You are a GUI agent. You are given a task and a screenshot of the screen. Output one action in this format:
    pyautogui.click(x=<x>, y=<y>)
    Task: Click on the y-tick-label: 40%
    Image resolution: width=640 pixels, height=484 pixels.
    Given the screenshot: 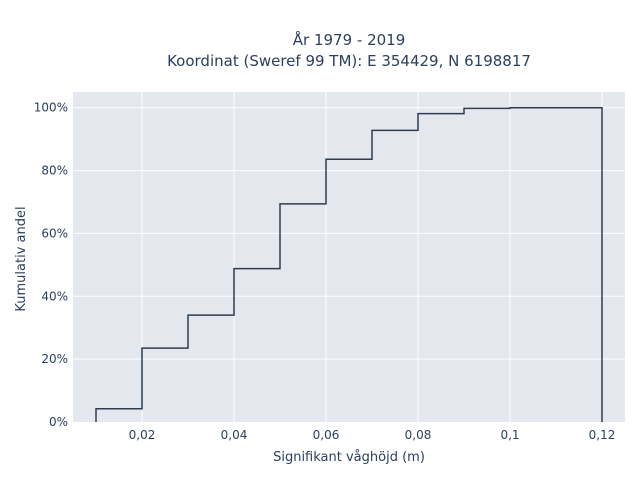 What is the action you would take?
    pyautogui.click(x=54, y=296)
    